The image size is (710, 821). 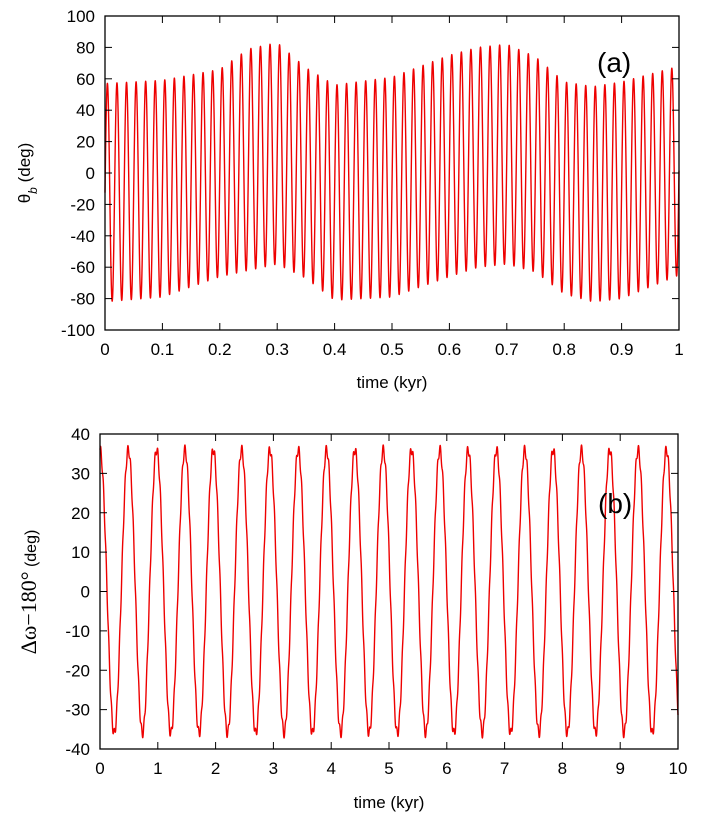 I want to click on panel-b-x-axis-label: time (kyr), so click(x=389, y=802).